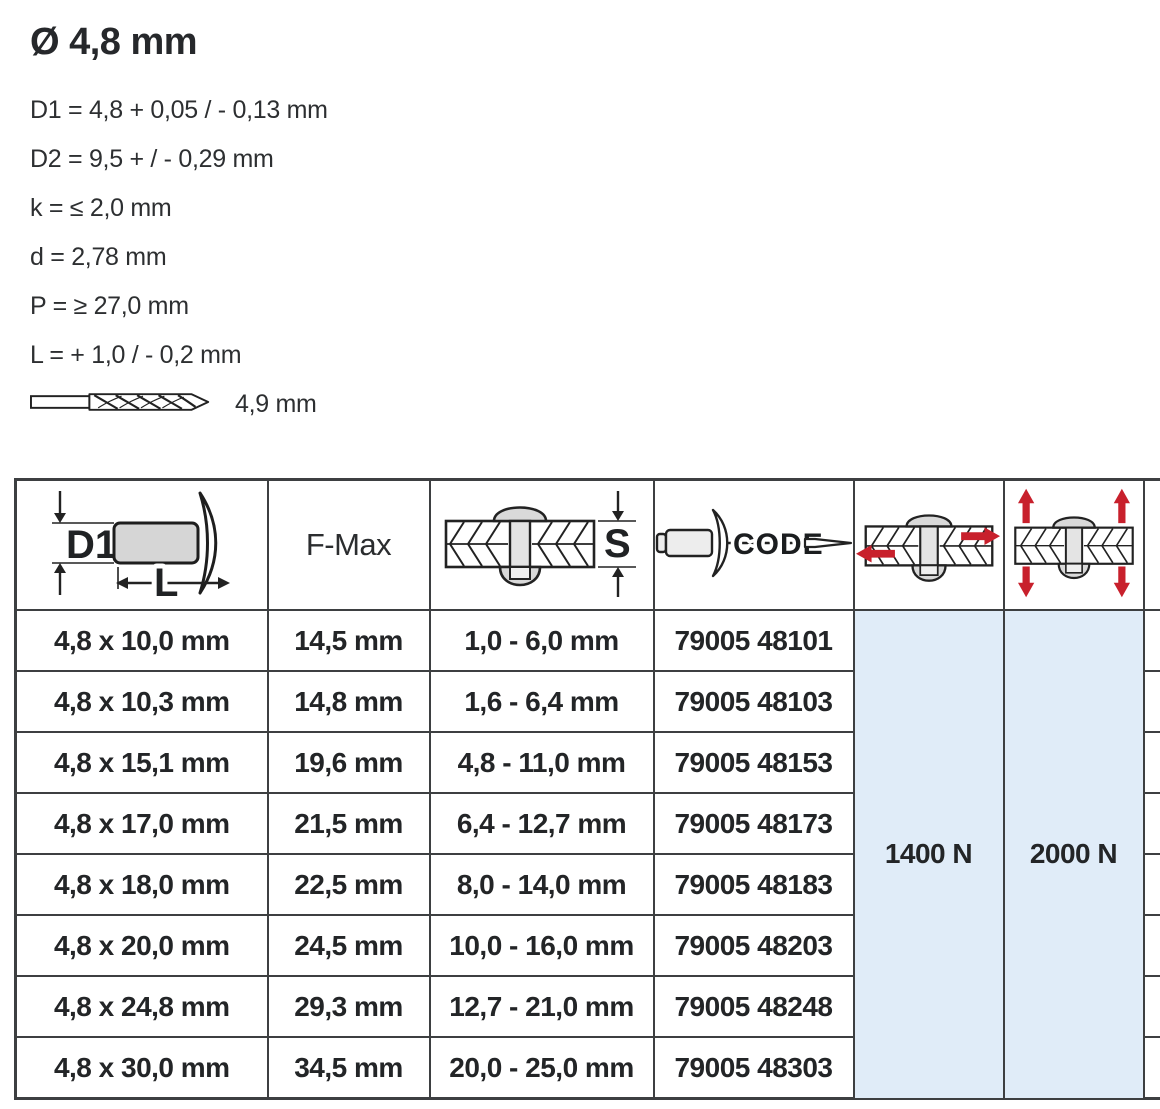 The image size is (1160, 1109). I want to click on size-cell: 4,8 x 10,0 mm, so click(141, 640).